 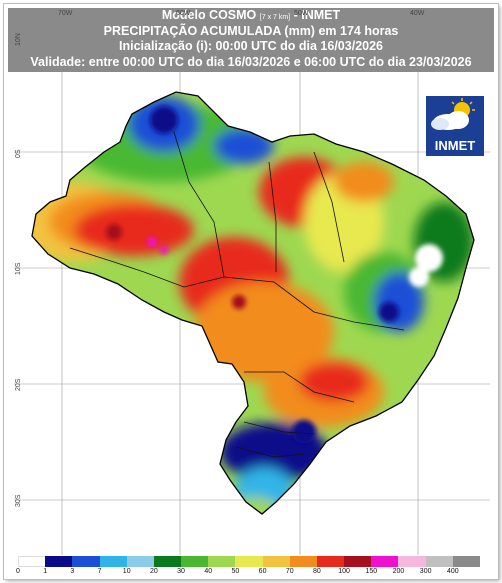 I want to click on lat-label-30s: 30S, so click(x=18, y=500).